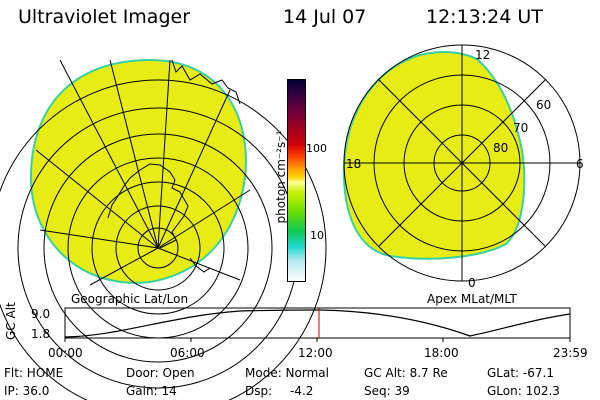 The image size is (600, 400). Describe the element at coordinates (501, 148) in the screenshot. I see `mlat-label-80: 80` at that location.